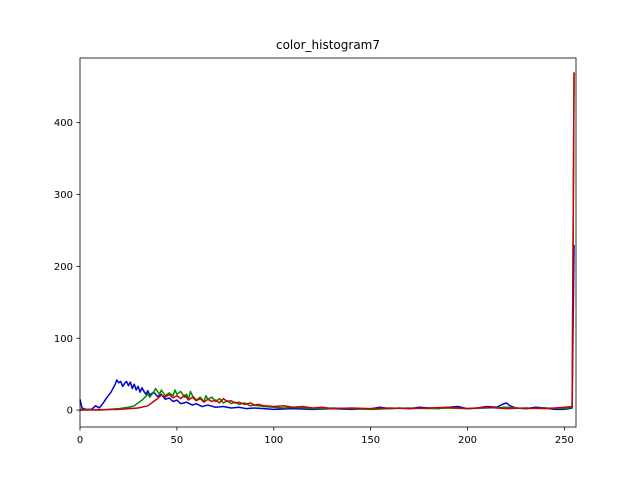 This screenshot has width=640, height=480. What do you see at coordinates (177, 440) in the screenshot?
I see `x-tick-label: 50` at bounding box center [177, 440].